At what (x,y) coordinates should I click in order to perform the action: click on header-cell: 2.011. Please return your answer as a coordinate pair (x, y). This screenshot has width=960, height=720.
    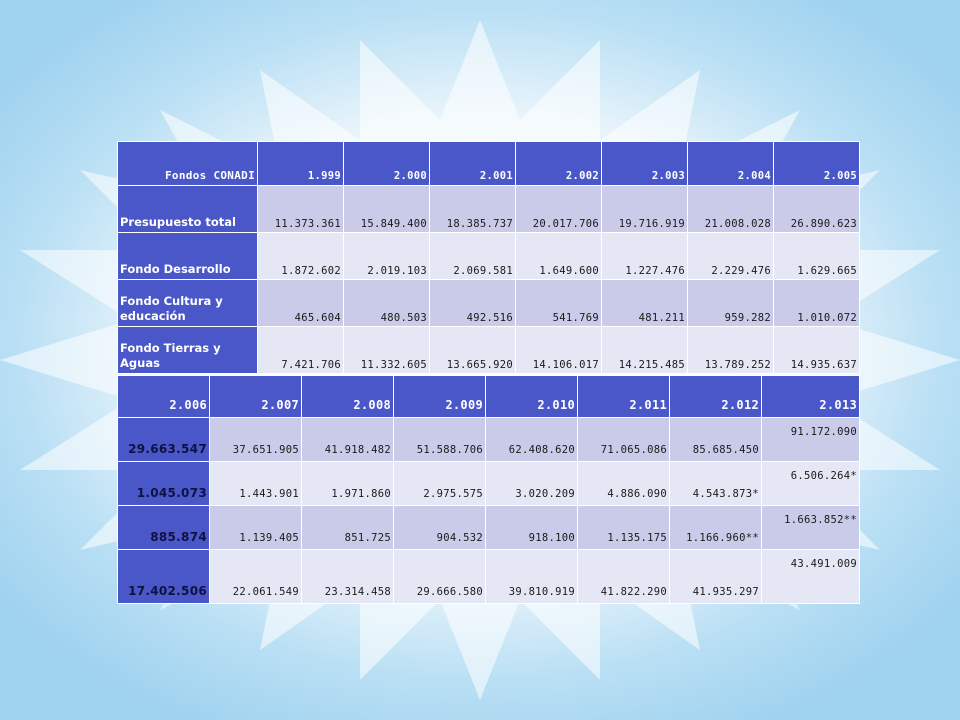
    Looking at the image, I should click on (623, 396).